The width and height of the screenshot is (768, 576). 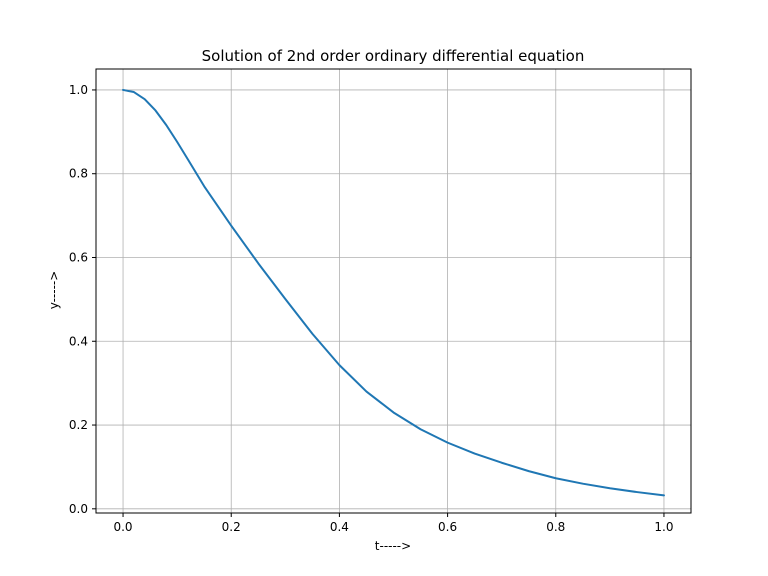 What do you see at coordinates (78, 425) in the screenshot?
I see `y-tick-label: 0.2` at bounding box center [78, 425].